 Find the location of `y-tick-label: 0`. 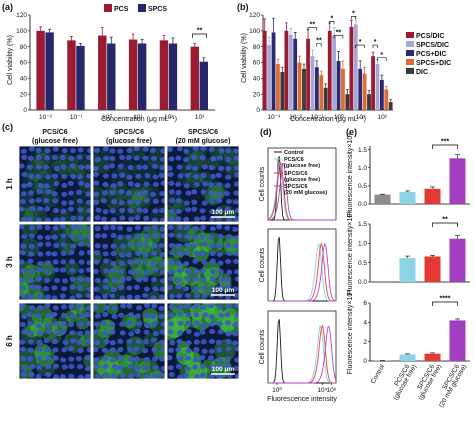

y-tick-label: 0 is located at coordinates (25, 110).